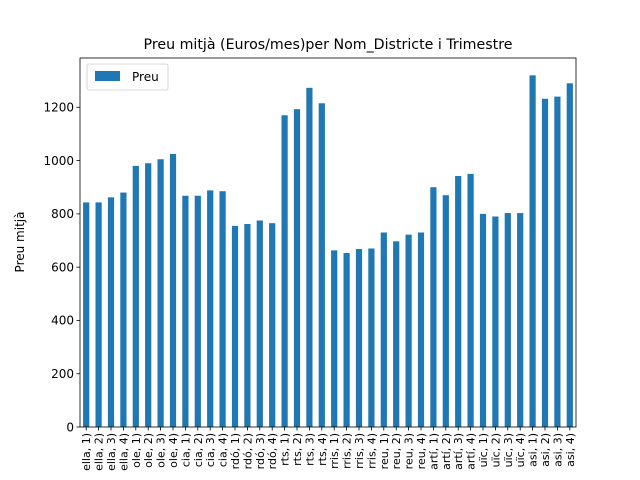 The height and width of the screenshot is (480, 640). What do you see at coordinates (433, 451) in the screenshot?
I see `x-tick-label: artí, 1)` at bounding box center [433, 451].